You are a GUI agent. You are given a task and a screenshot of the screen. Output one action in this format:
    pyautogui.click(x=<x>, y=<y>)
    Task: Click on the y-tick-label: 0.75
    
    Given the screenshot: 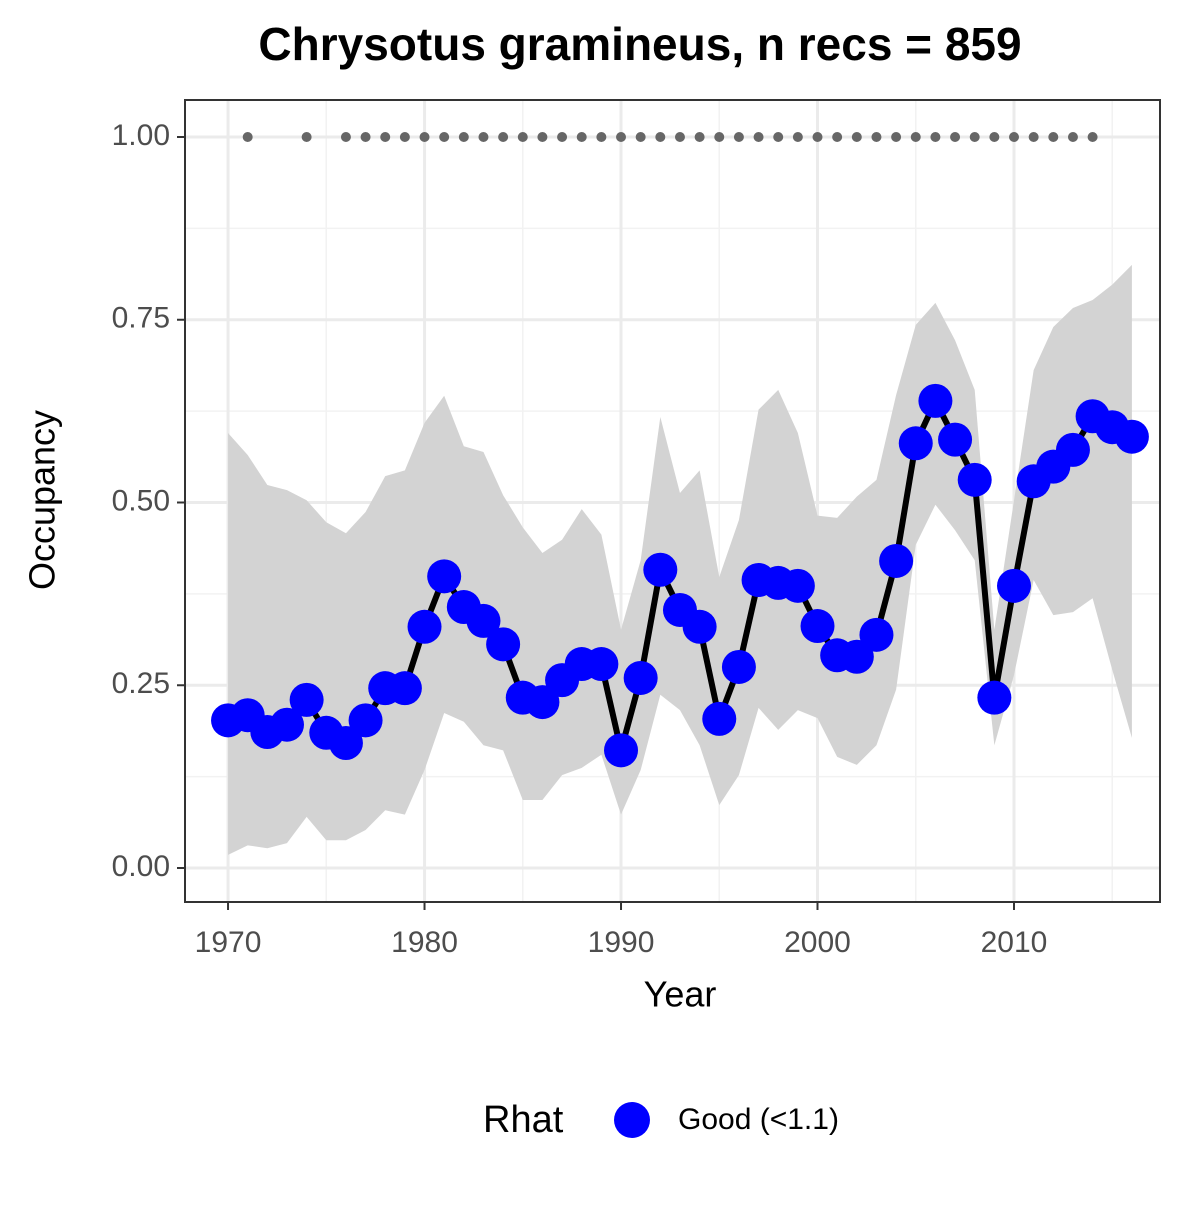 What is the action you would take?
    pyautogui.click(x=141, y=318)
    